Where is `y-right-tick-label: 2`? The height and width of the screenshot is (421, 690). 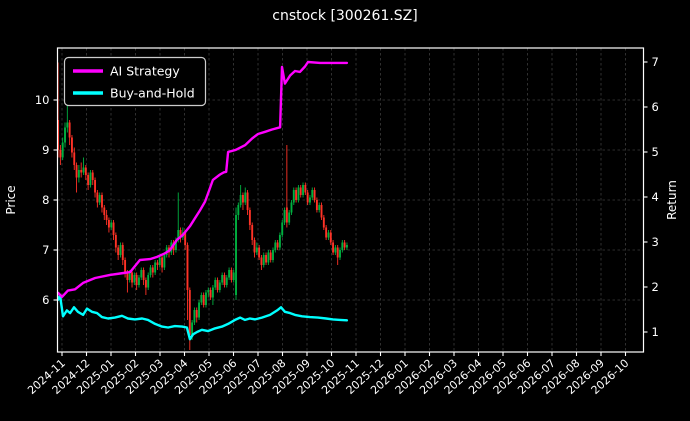 y-right-tick-label: 2 is located at coordinates (655, 287).